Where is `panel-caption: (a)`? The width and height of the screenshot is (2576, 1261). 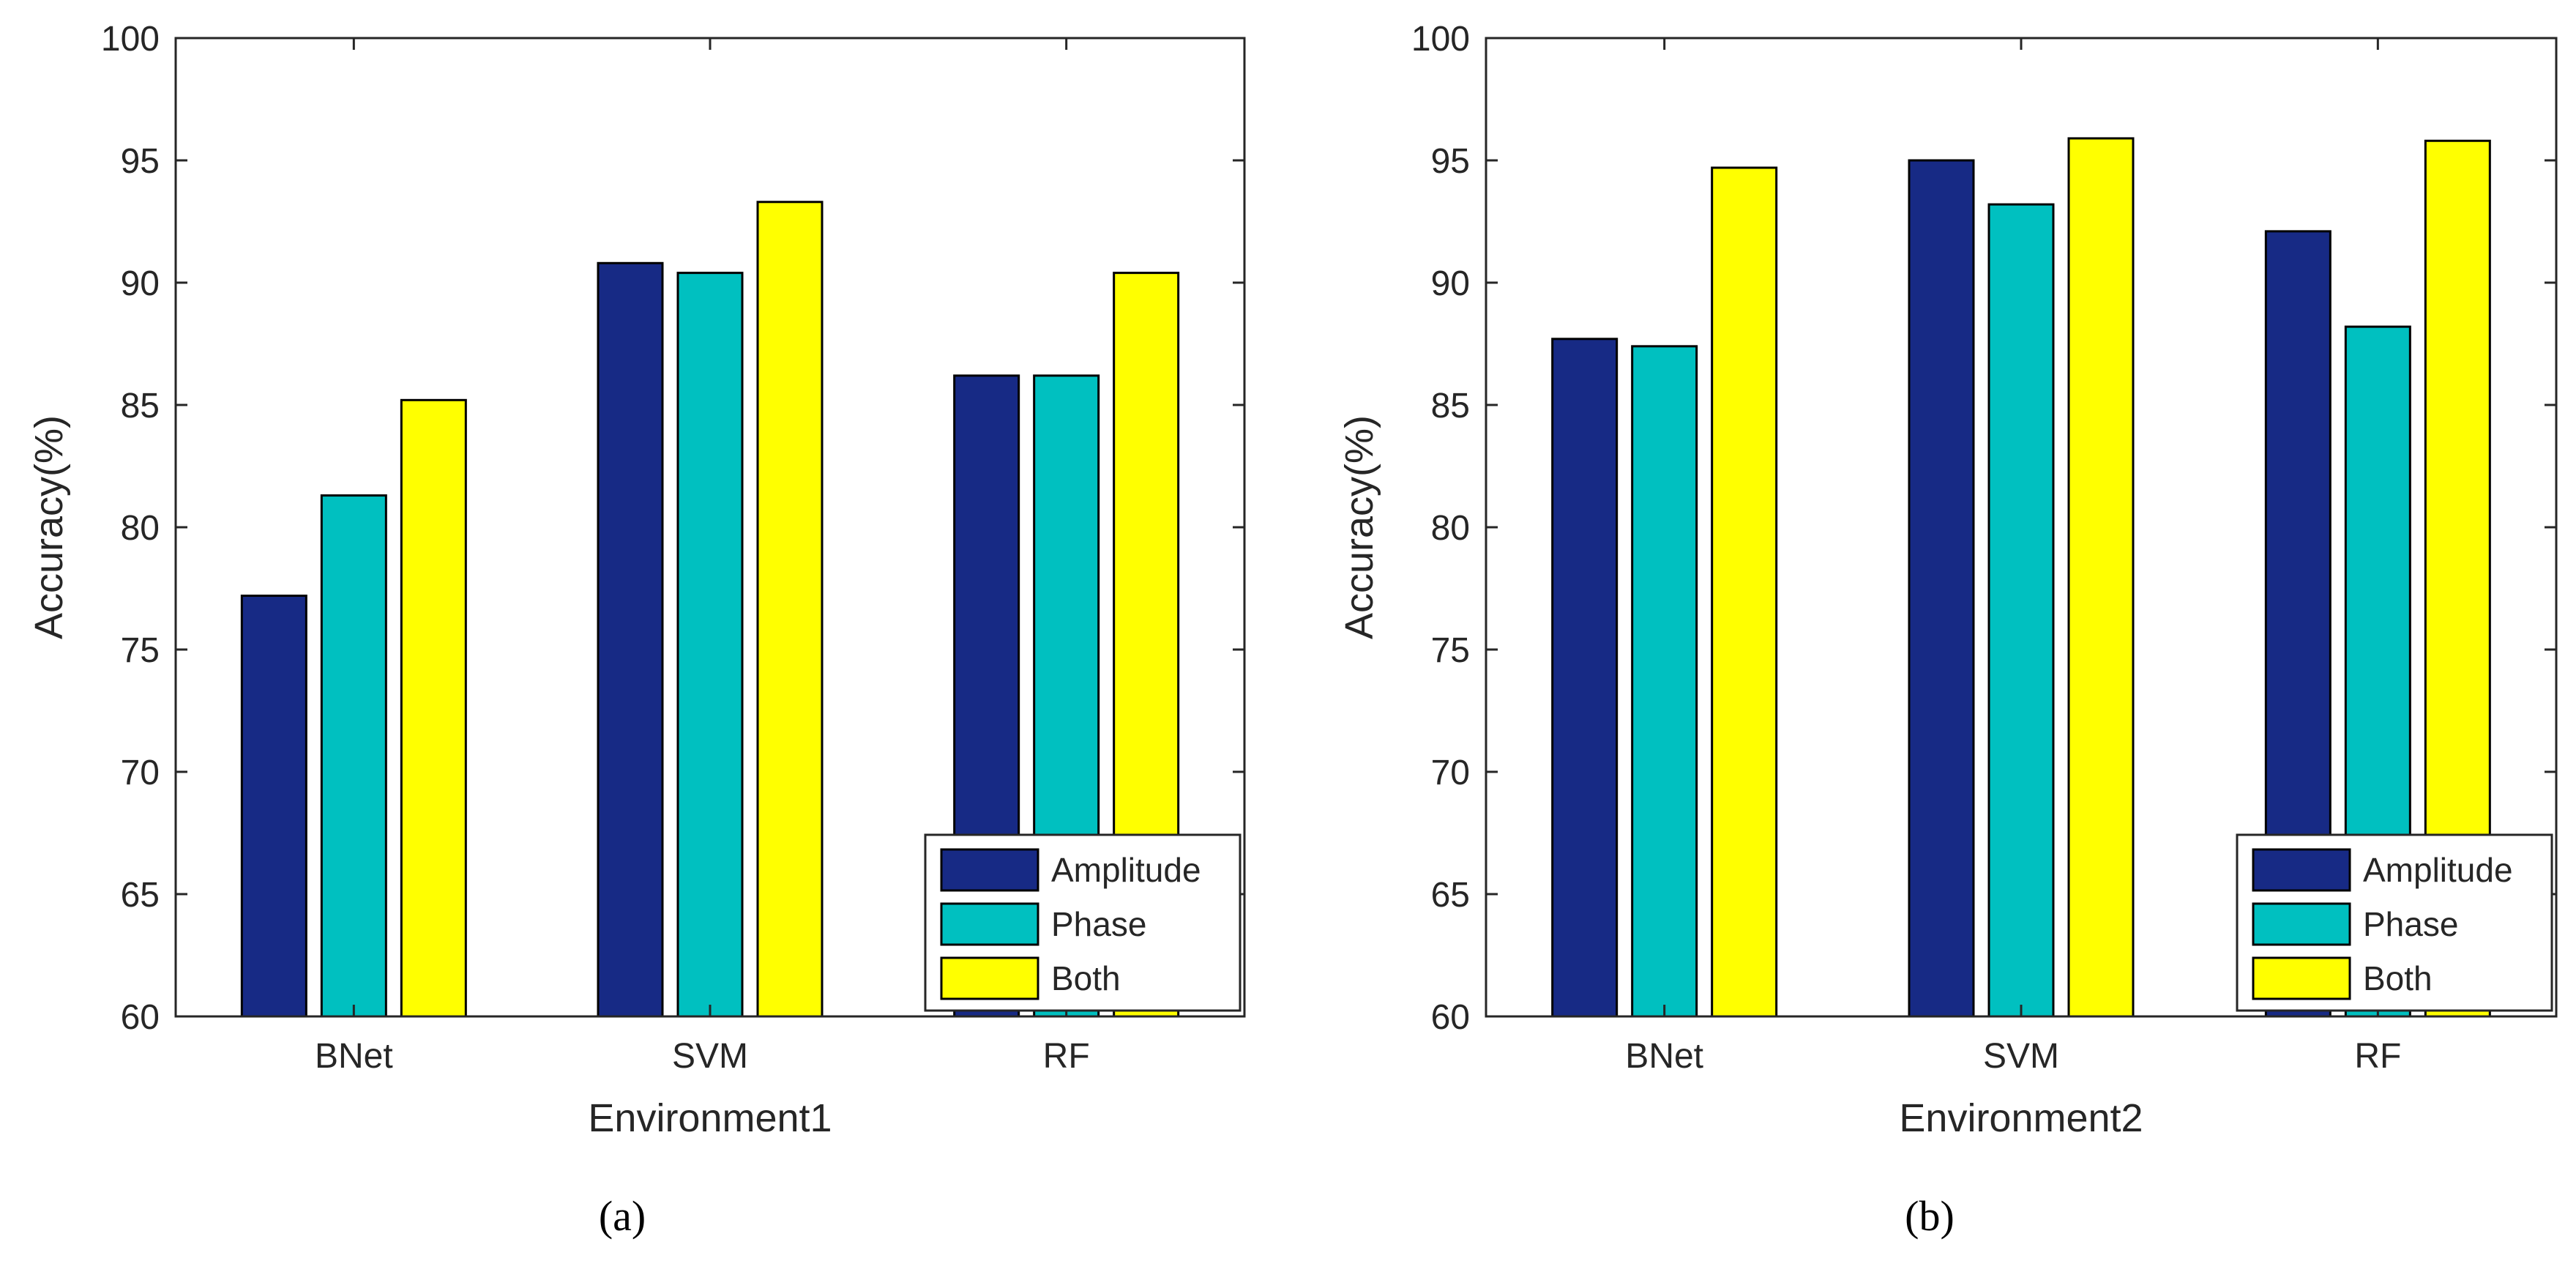
panel-caption: (a) is located at coordinates (622, 1216).